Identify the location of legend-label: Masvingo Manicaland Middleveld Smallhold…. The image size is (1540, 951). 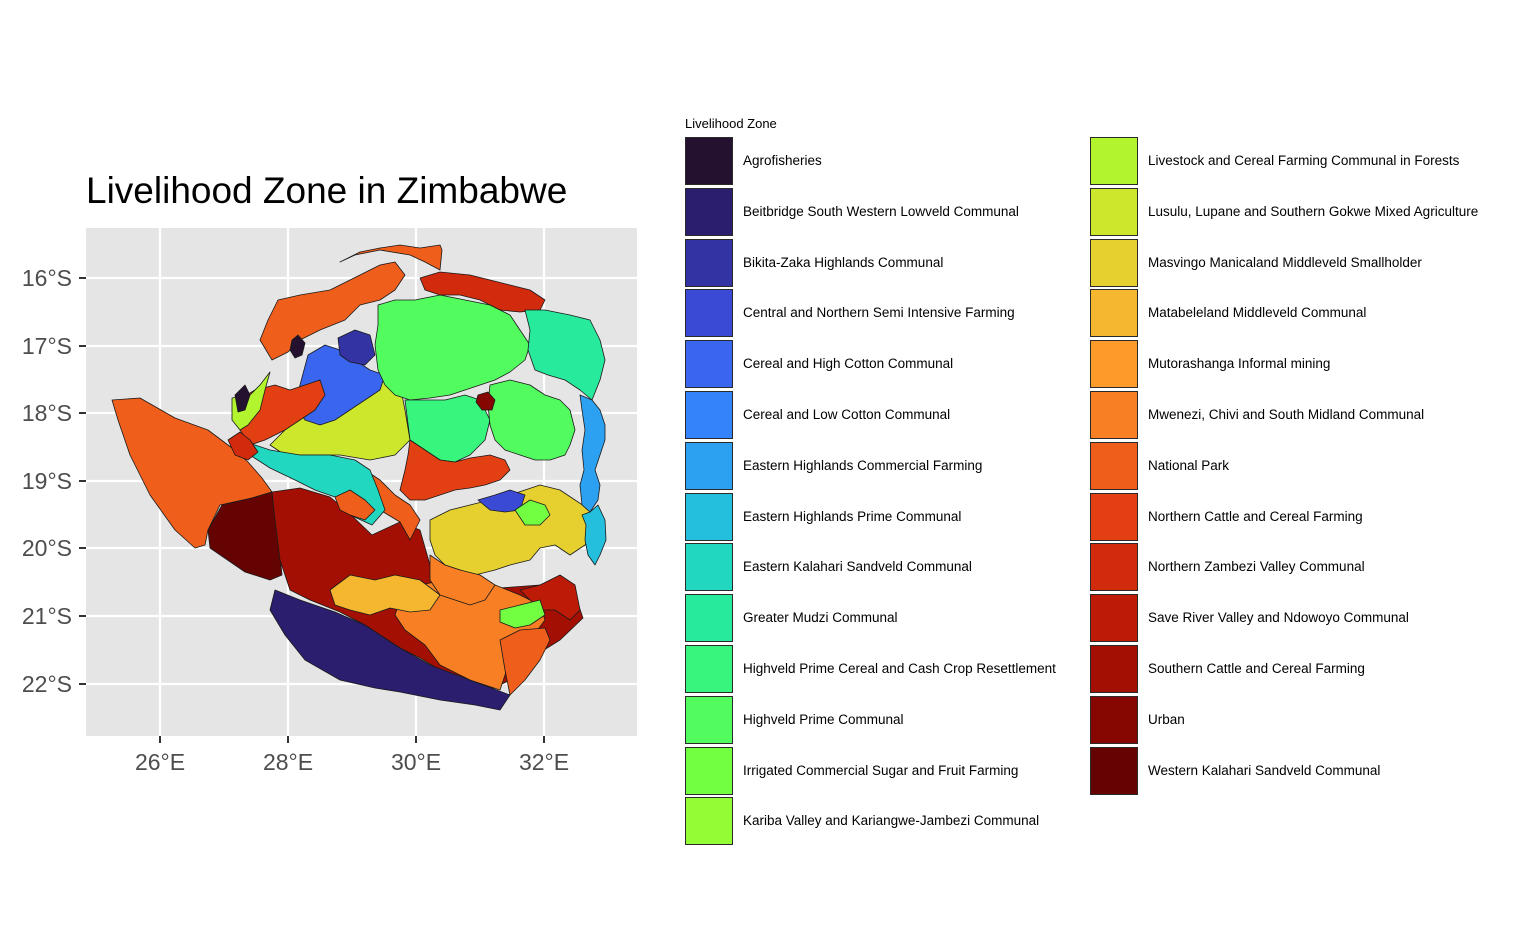
(1285, 262).